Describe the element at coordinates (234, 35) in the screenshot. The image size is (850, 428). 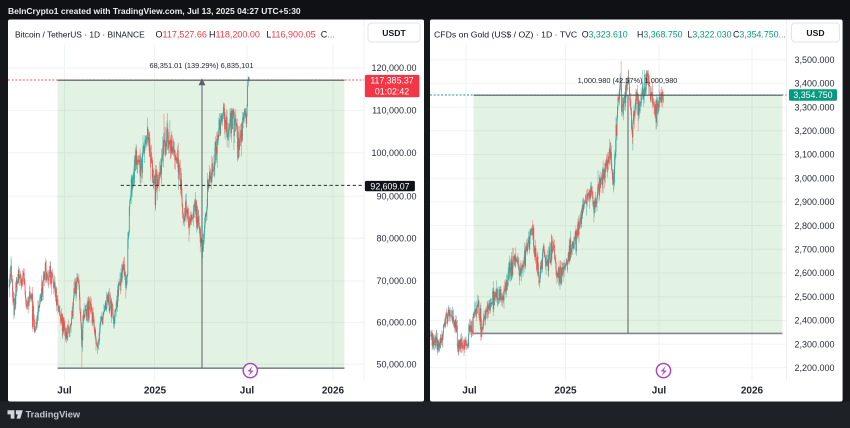
I see `svg-text: H118,200.00` at that location.